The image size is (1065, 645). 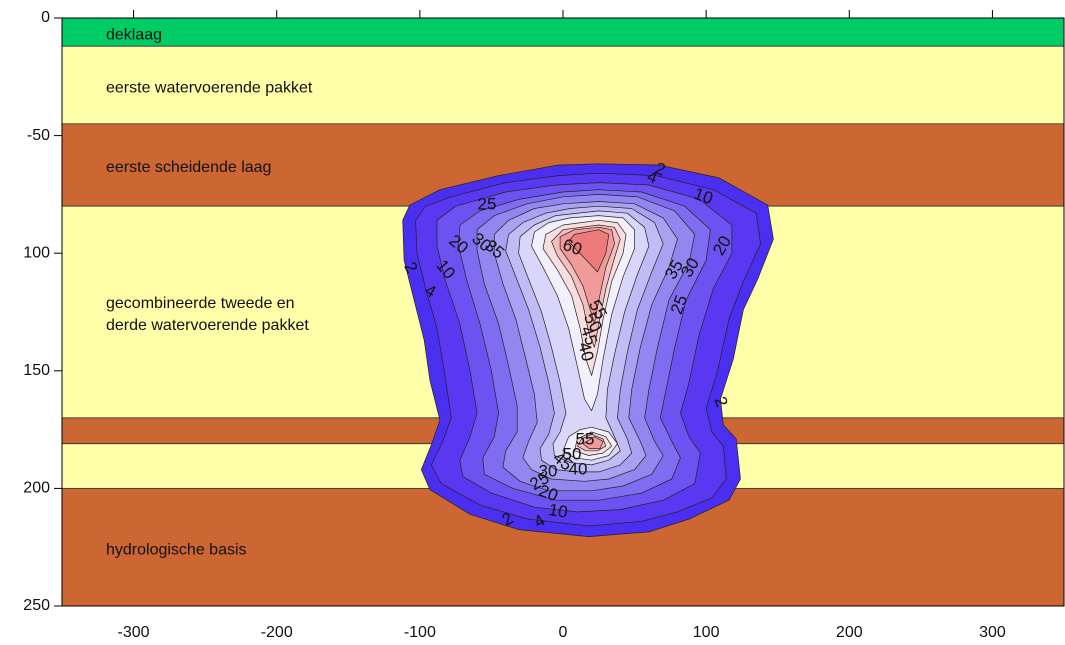 What do you see at coordinates (200, 303) in the screenshot?
I see `layer-label: gecombineerde tweede en` at bounding box center [200, 303].